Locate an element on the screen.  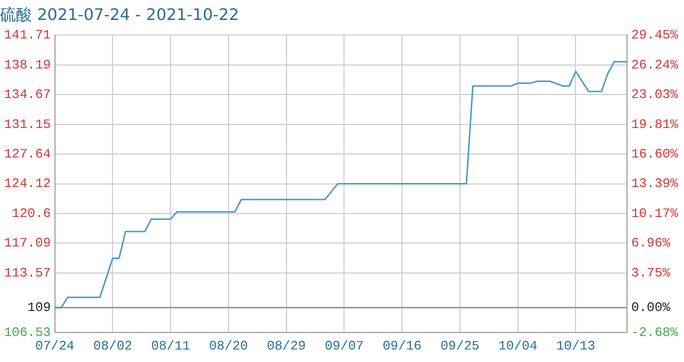
x-tick-label: 10/04 is located at coordinates (518, 346).